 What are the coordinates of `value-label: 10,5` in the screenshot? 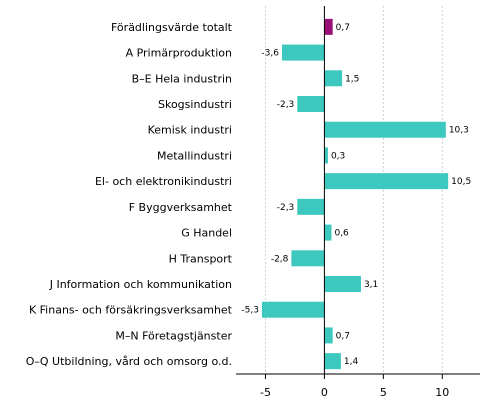 It's located at (461, 182).